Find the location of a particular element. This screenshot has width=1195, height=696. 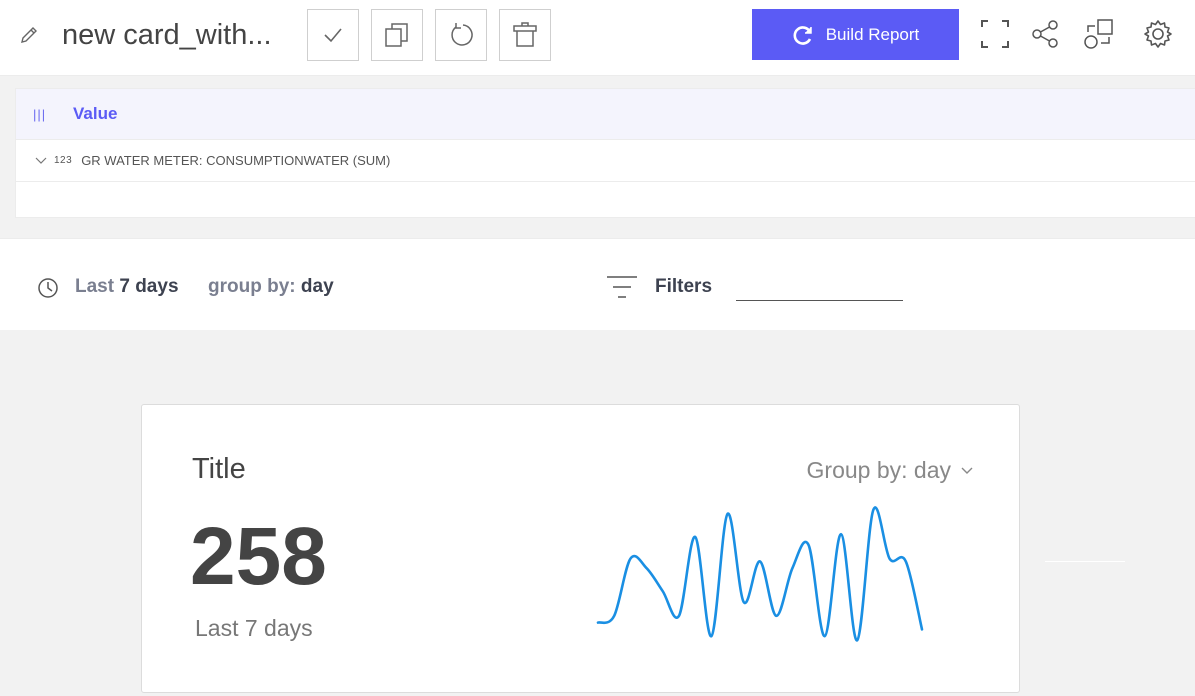

value-header-label: Value is located at coordinates (95, 113).